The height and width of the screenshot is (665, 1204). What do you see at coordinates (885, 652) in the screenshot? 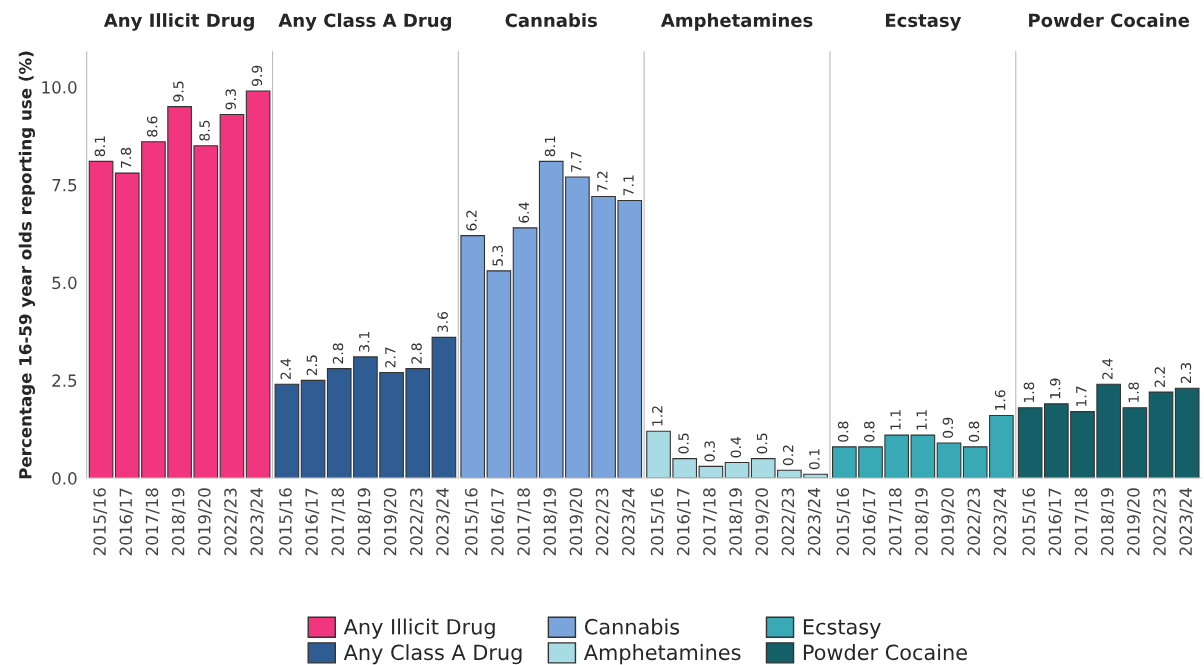
I see `legend-label: Powder Cocaine` at bounding box center [885, 652].